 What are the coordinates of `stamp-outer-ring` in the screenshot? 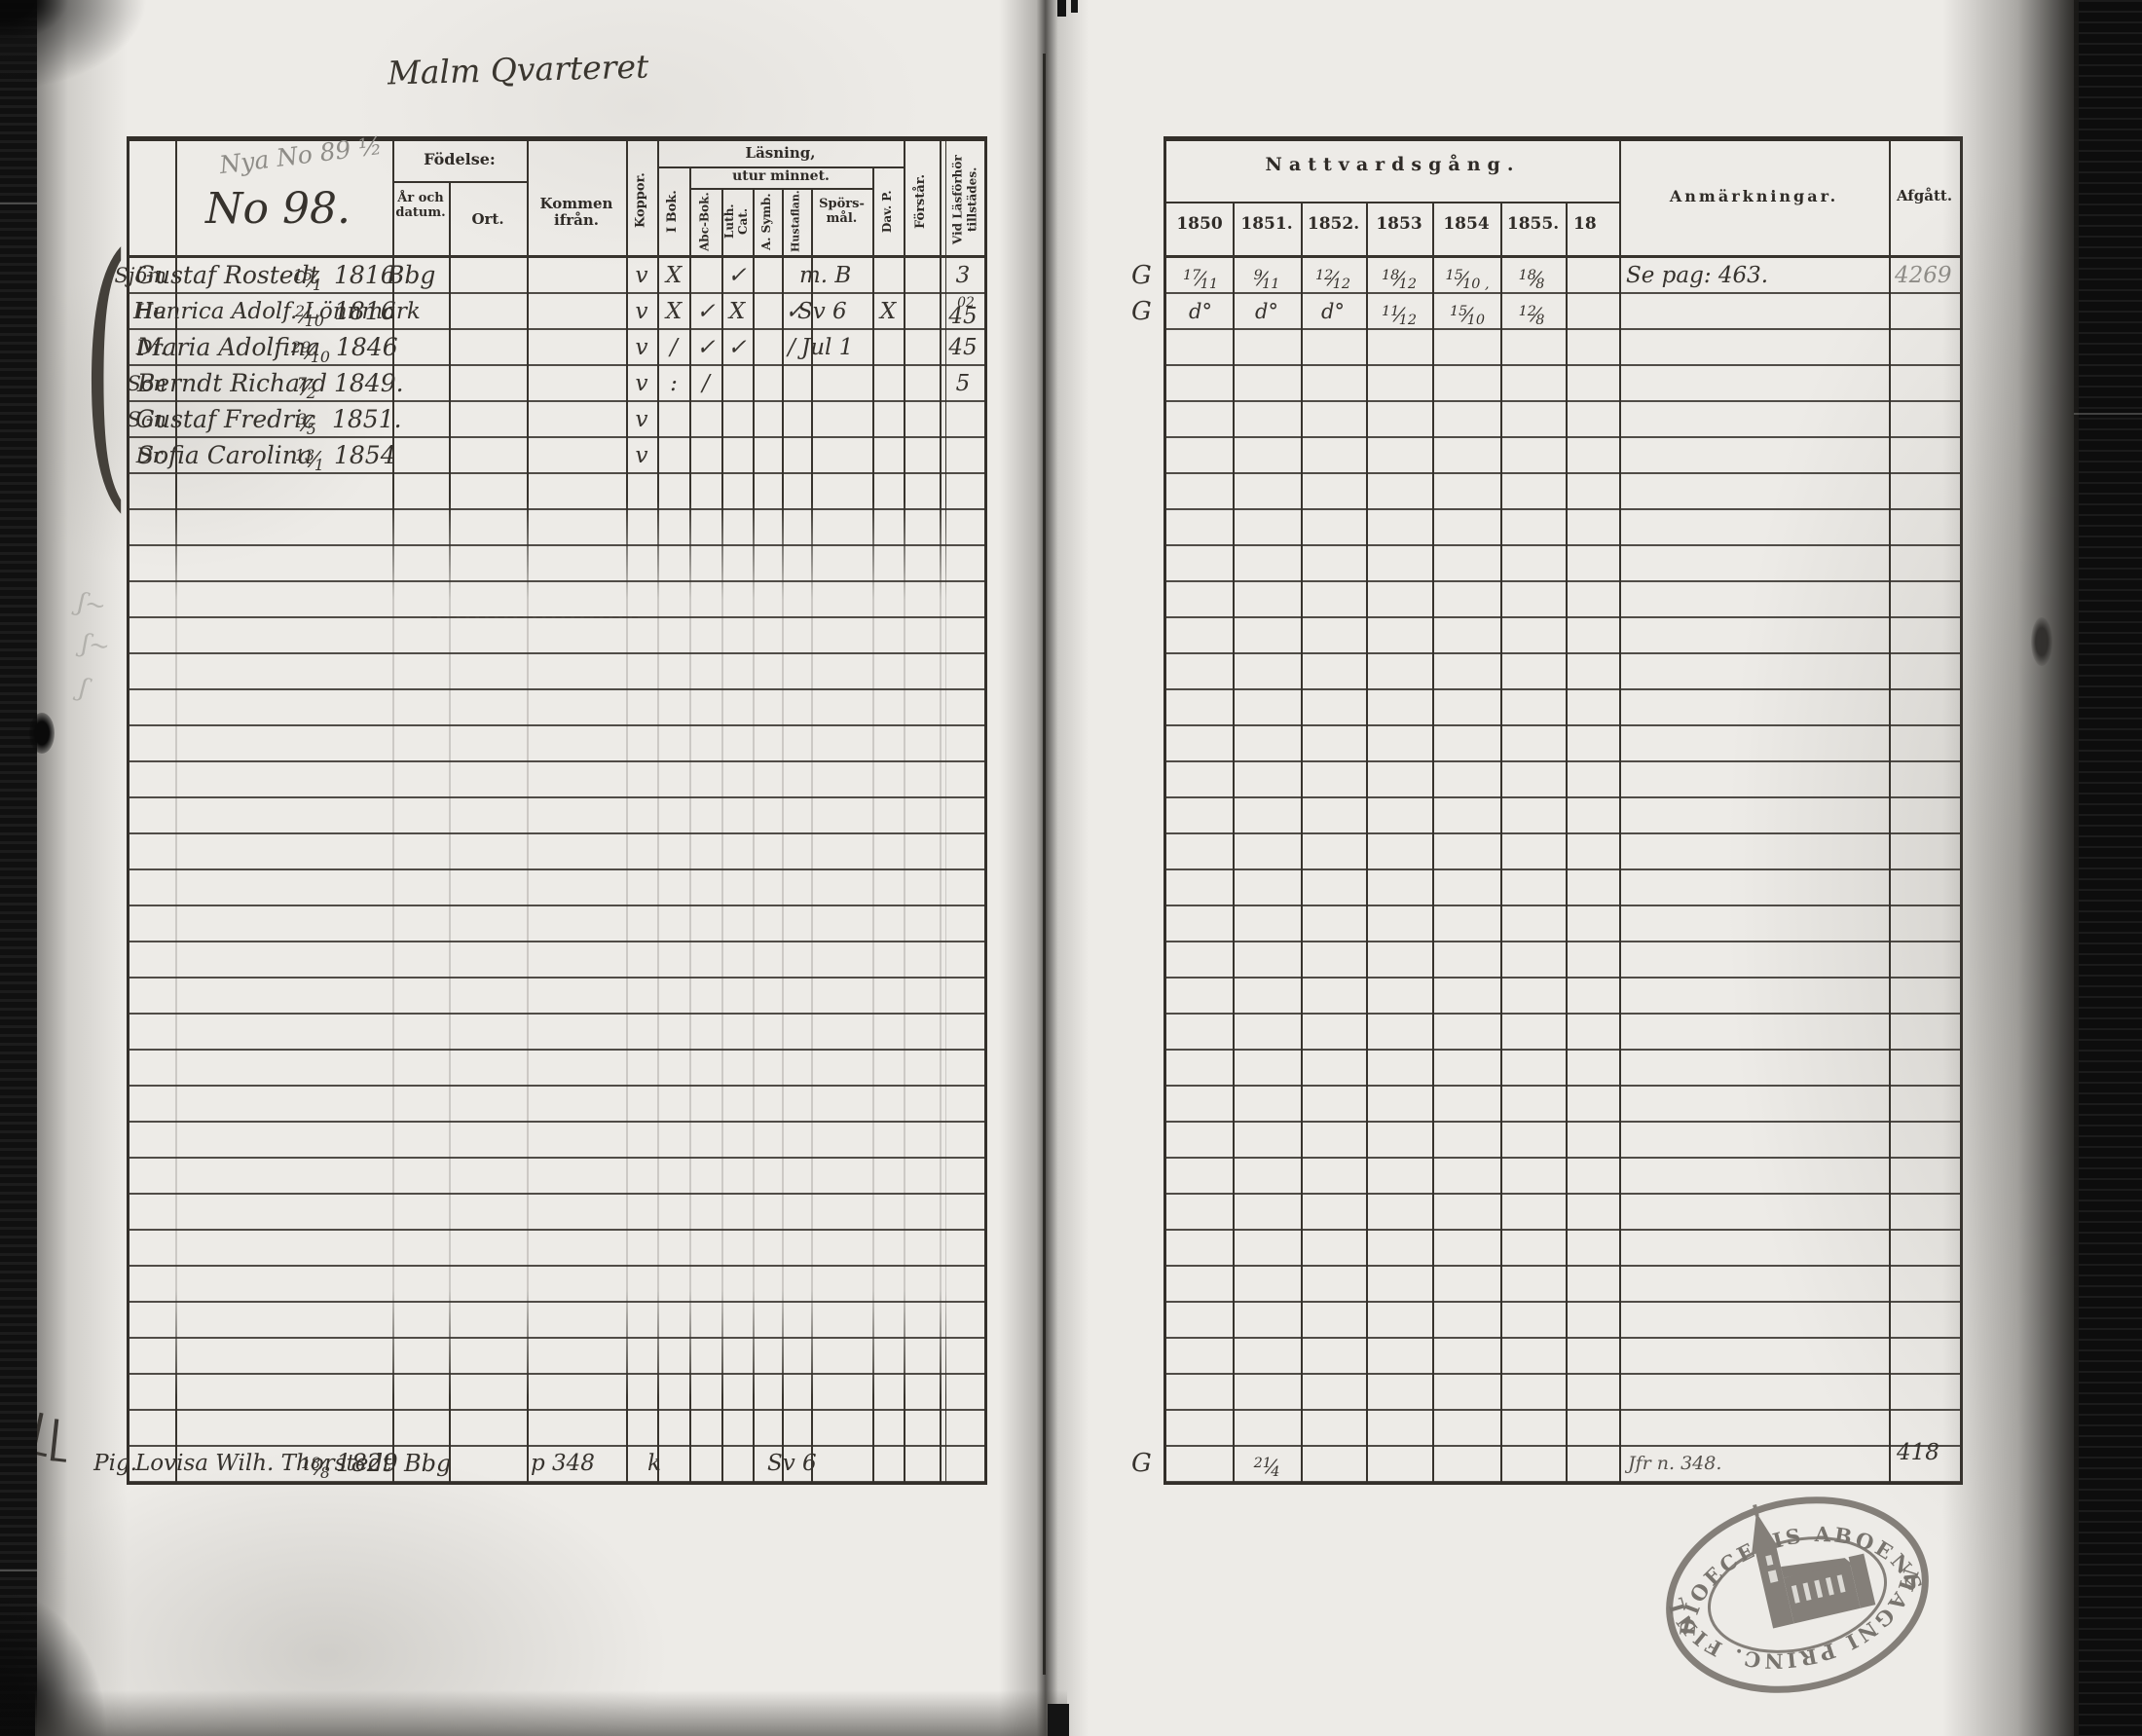 It's located at (1797, 1594).